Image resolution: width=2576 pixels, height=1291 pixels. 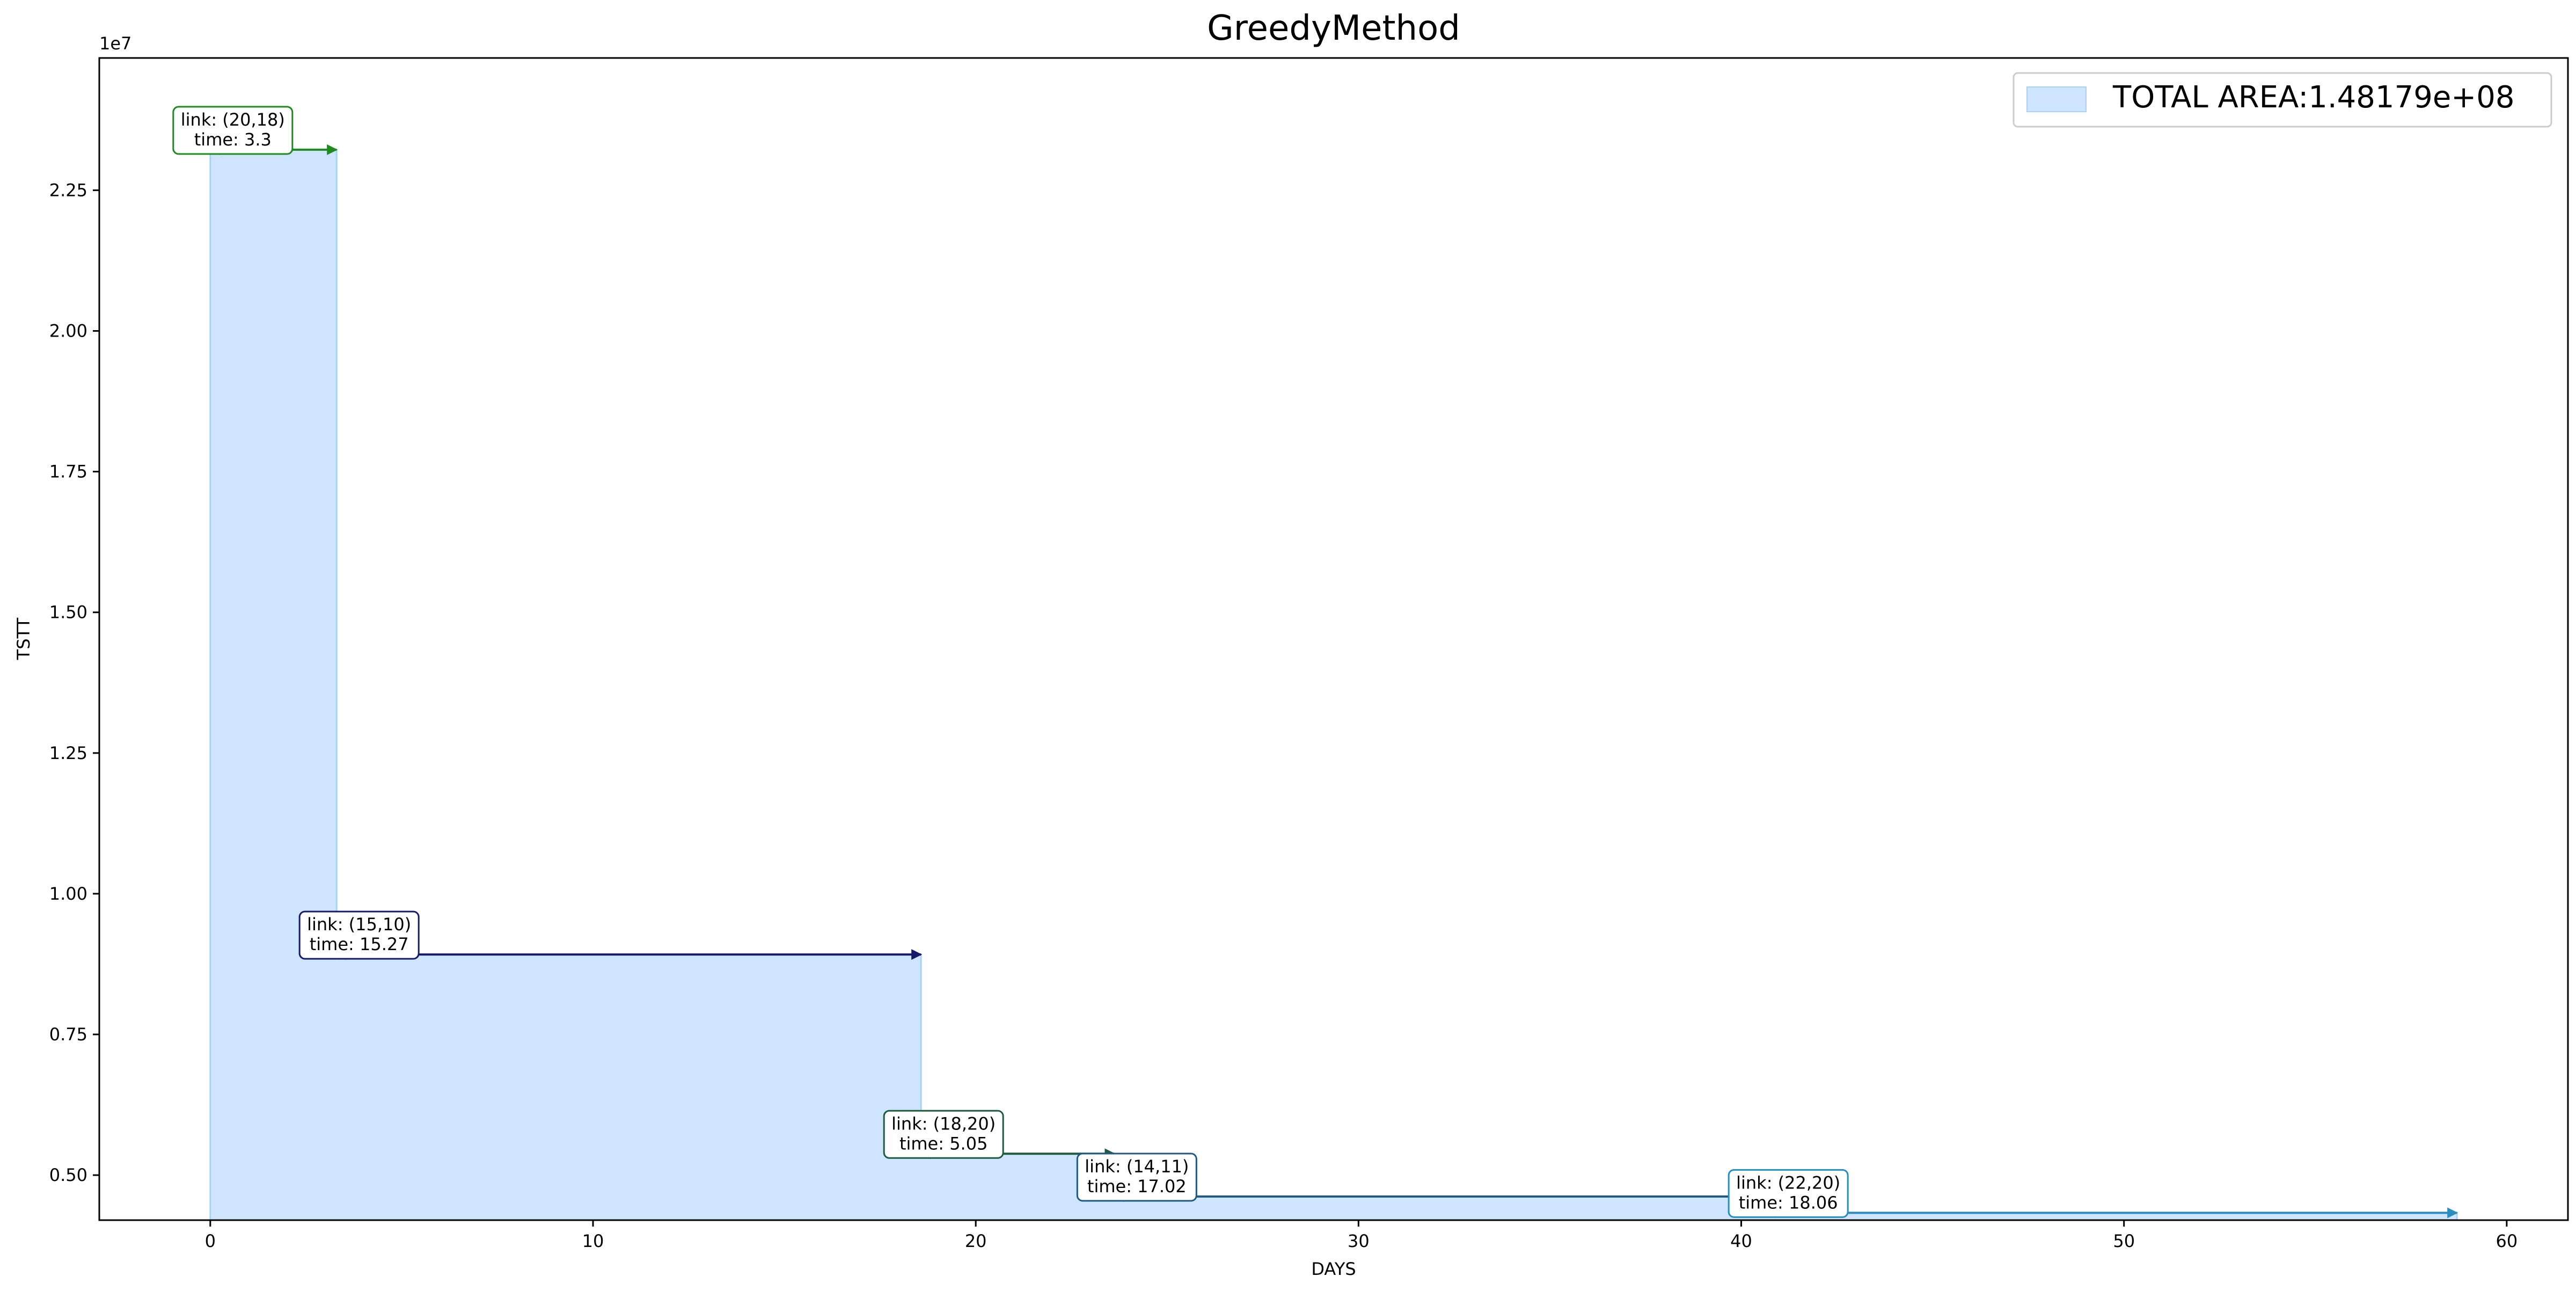 I want to click on annotation-time-1: time: 15.27, so click(x=359, y=944).